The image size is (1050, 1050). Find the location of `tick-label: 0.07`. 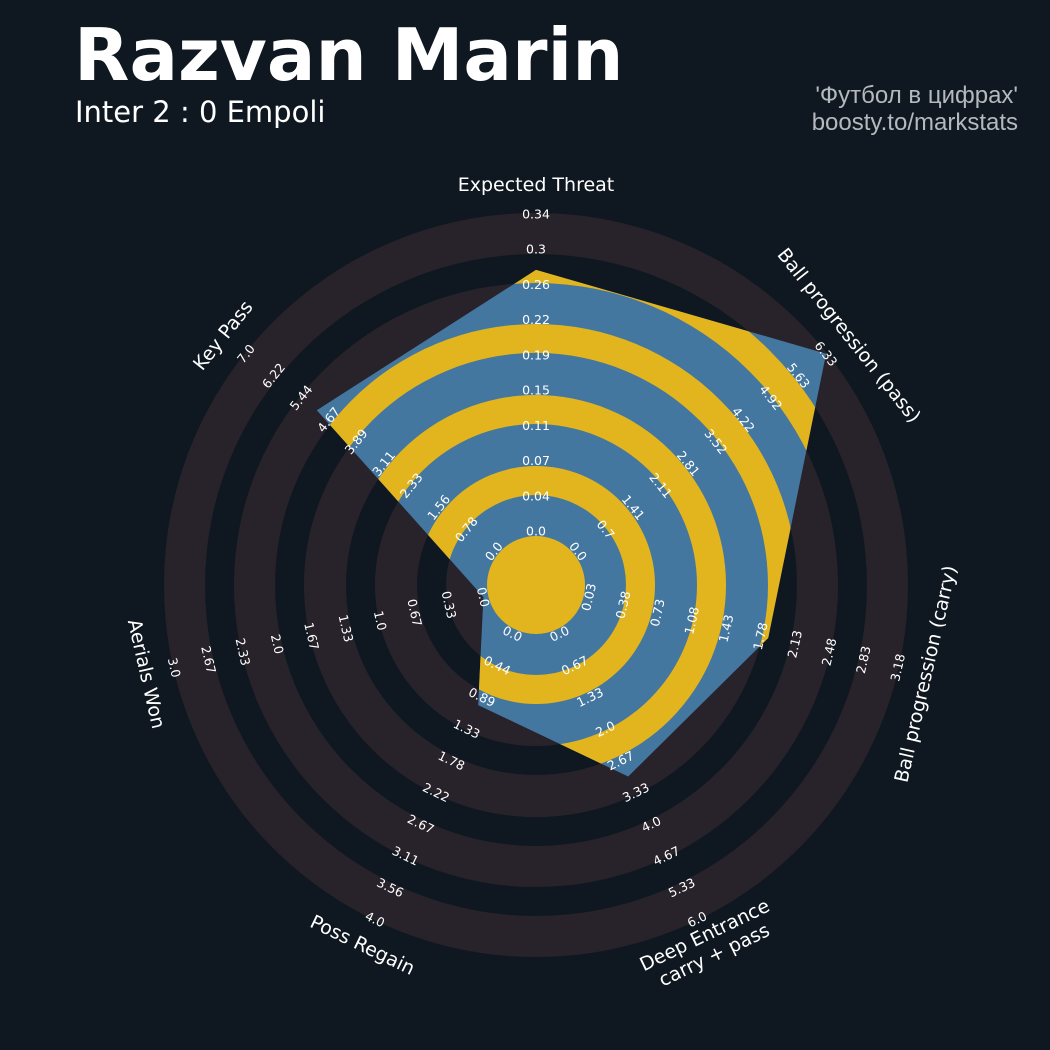

tick-label: 0.07 is located at coordinates (536, 460).